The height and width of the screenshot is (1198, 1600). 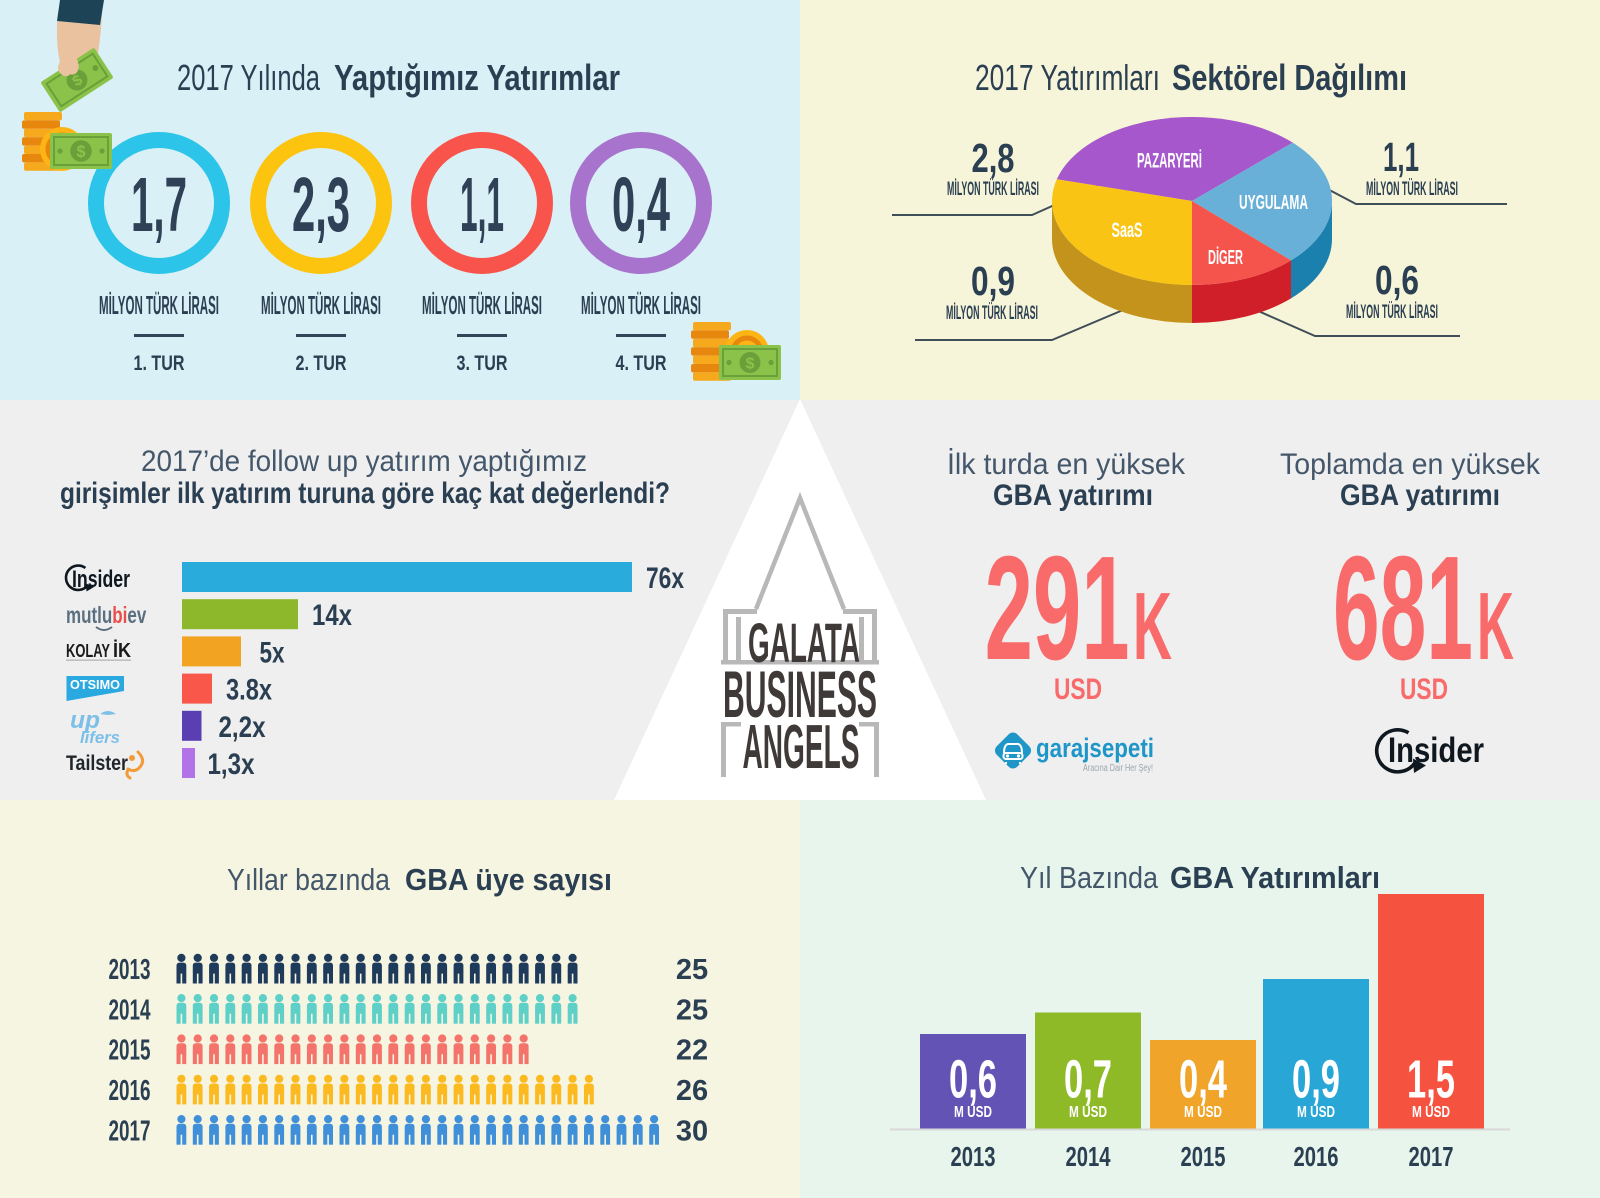 What do you see at coordinates (1289, 77) in the screenshot?
I see `svg-text: Sektörel Dağılımı` at bounding box center [1289, 77].